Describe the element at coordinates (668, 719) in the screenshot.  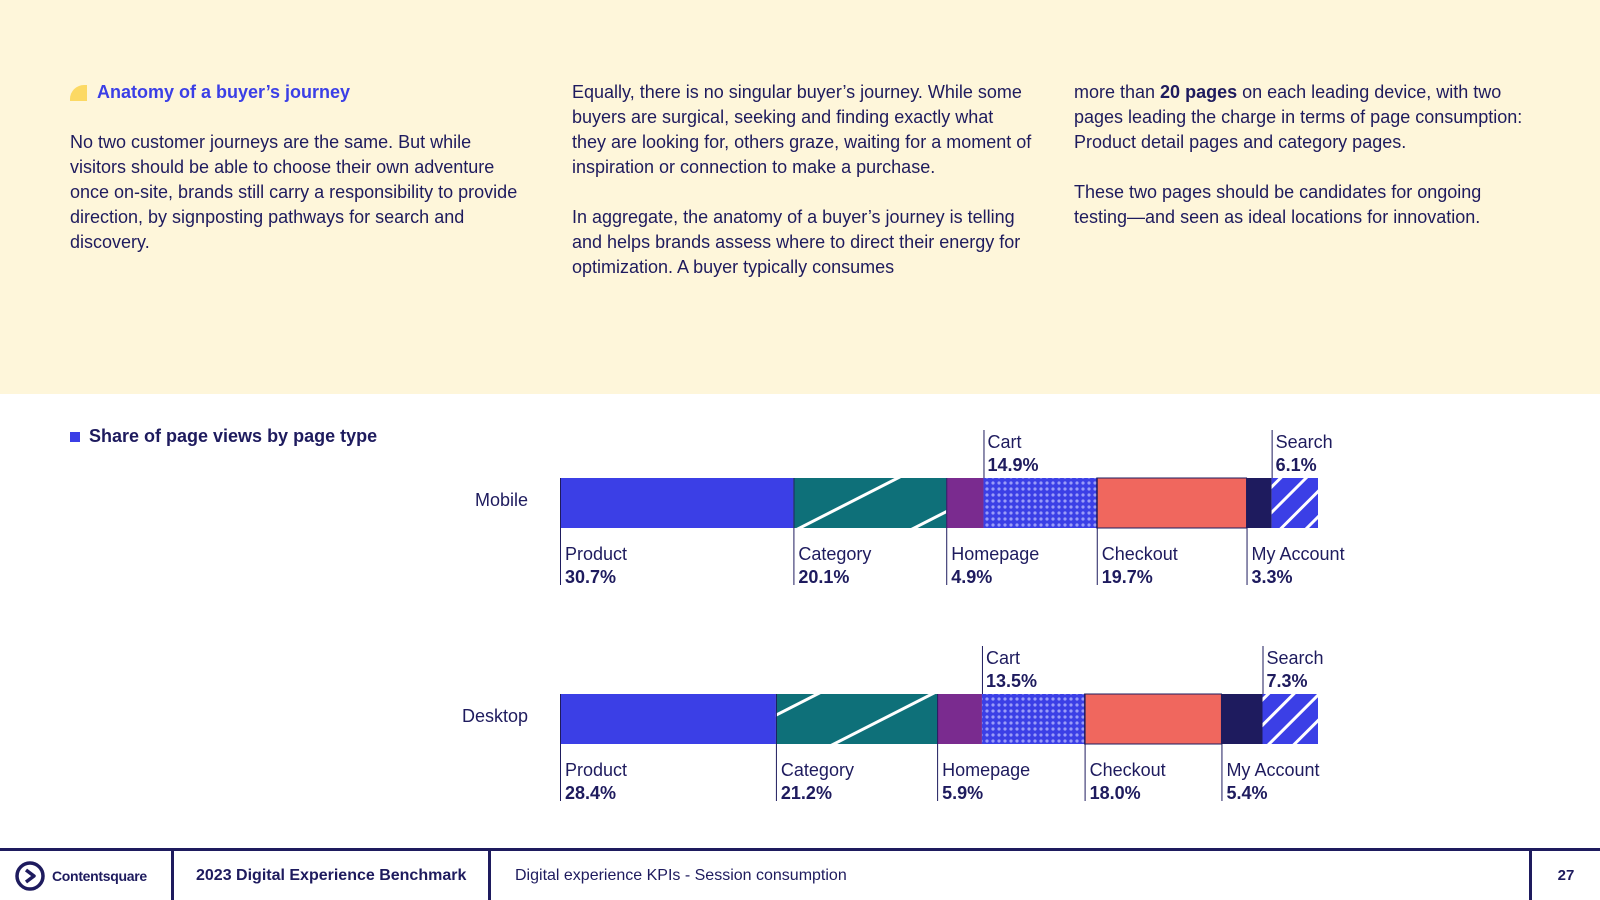
I see `bar-desktop-product` at that location.